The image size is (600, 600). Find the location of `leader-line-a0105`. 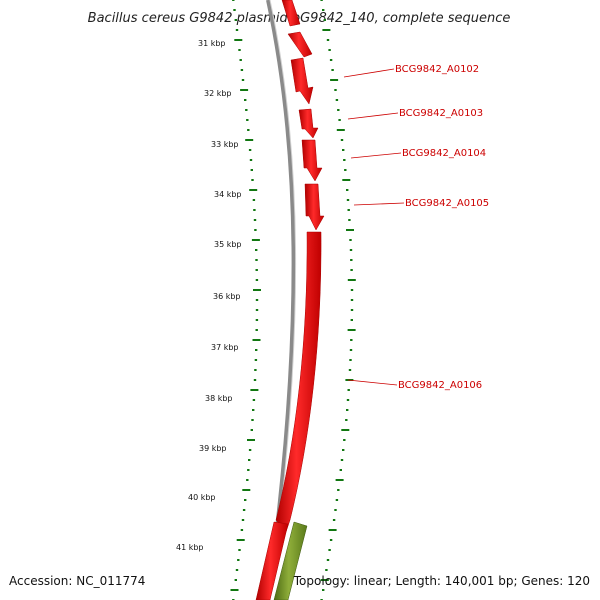

leader-line-a0105 is located at coordinates (379, 204).